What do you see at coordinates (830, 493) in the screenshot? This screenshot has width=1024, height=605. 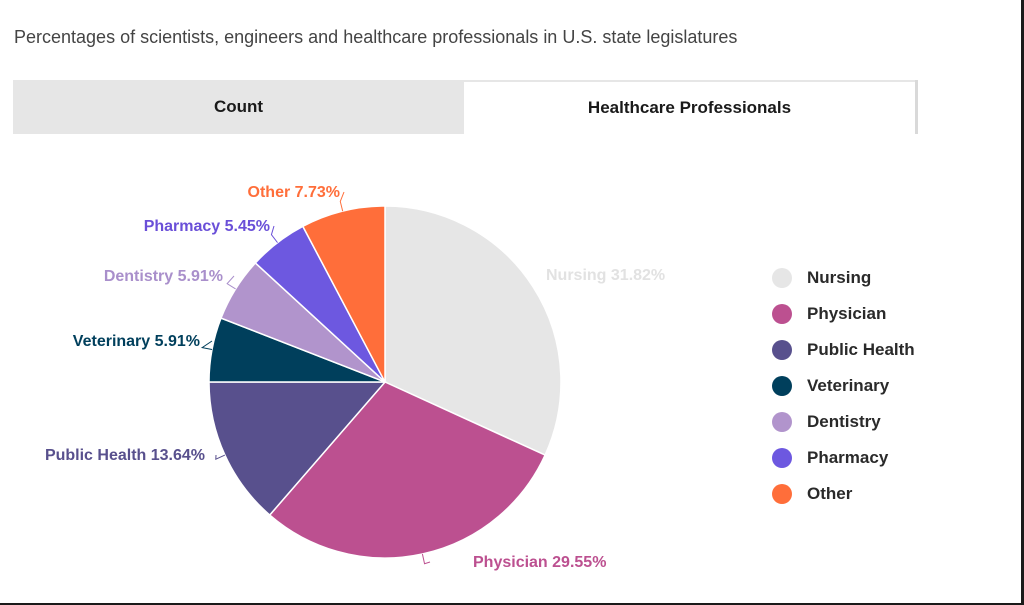 I see `legend-label: Other` at bounding box center [830, 493].